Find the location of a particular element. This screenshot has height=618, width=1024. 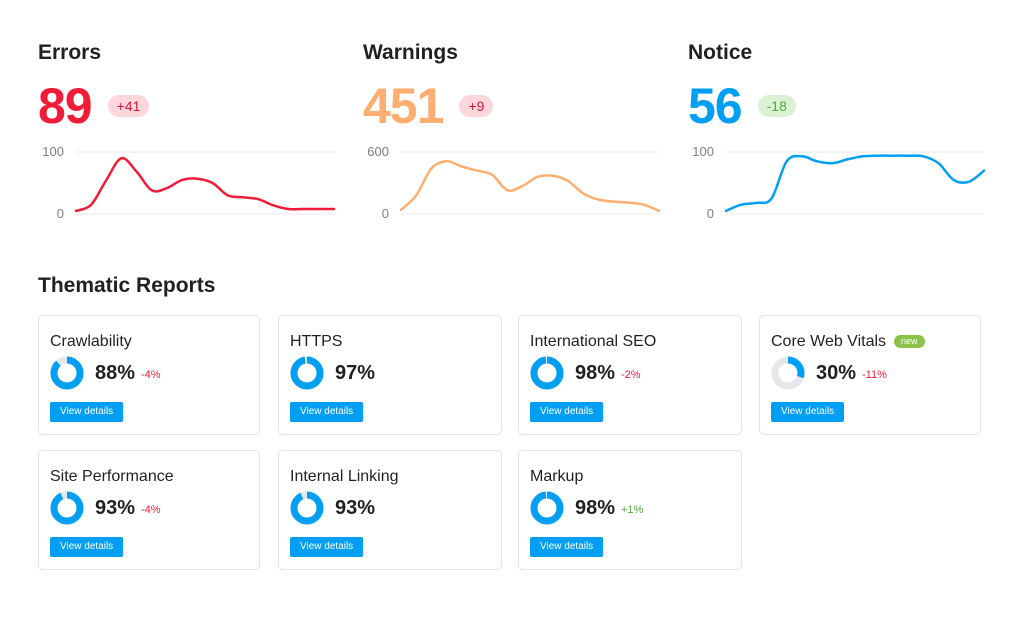

errors-metric: Errors 89 +41 100 0 is located at coordinates (188, 130).